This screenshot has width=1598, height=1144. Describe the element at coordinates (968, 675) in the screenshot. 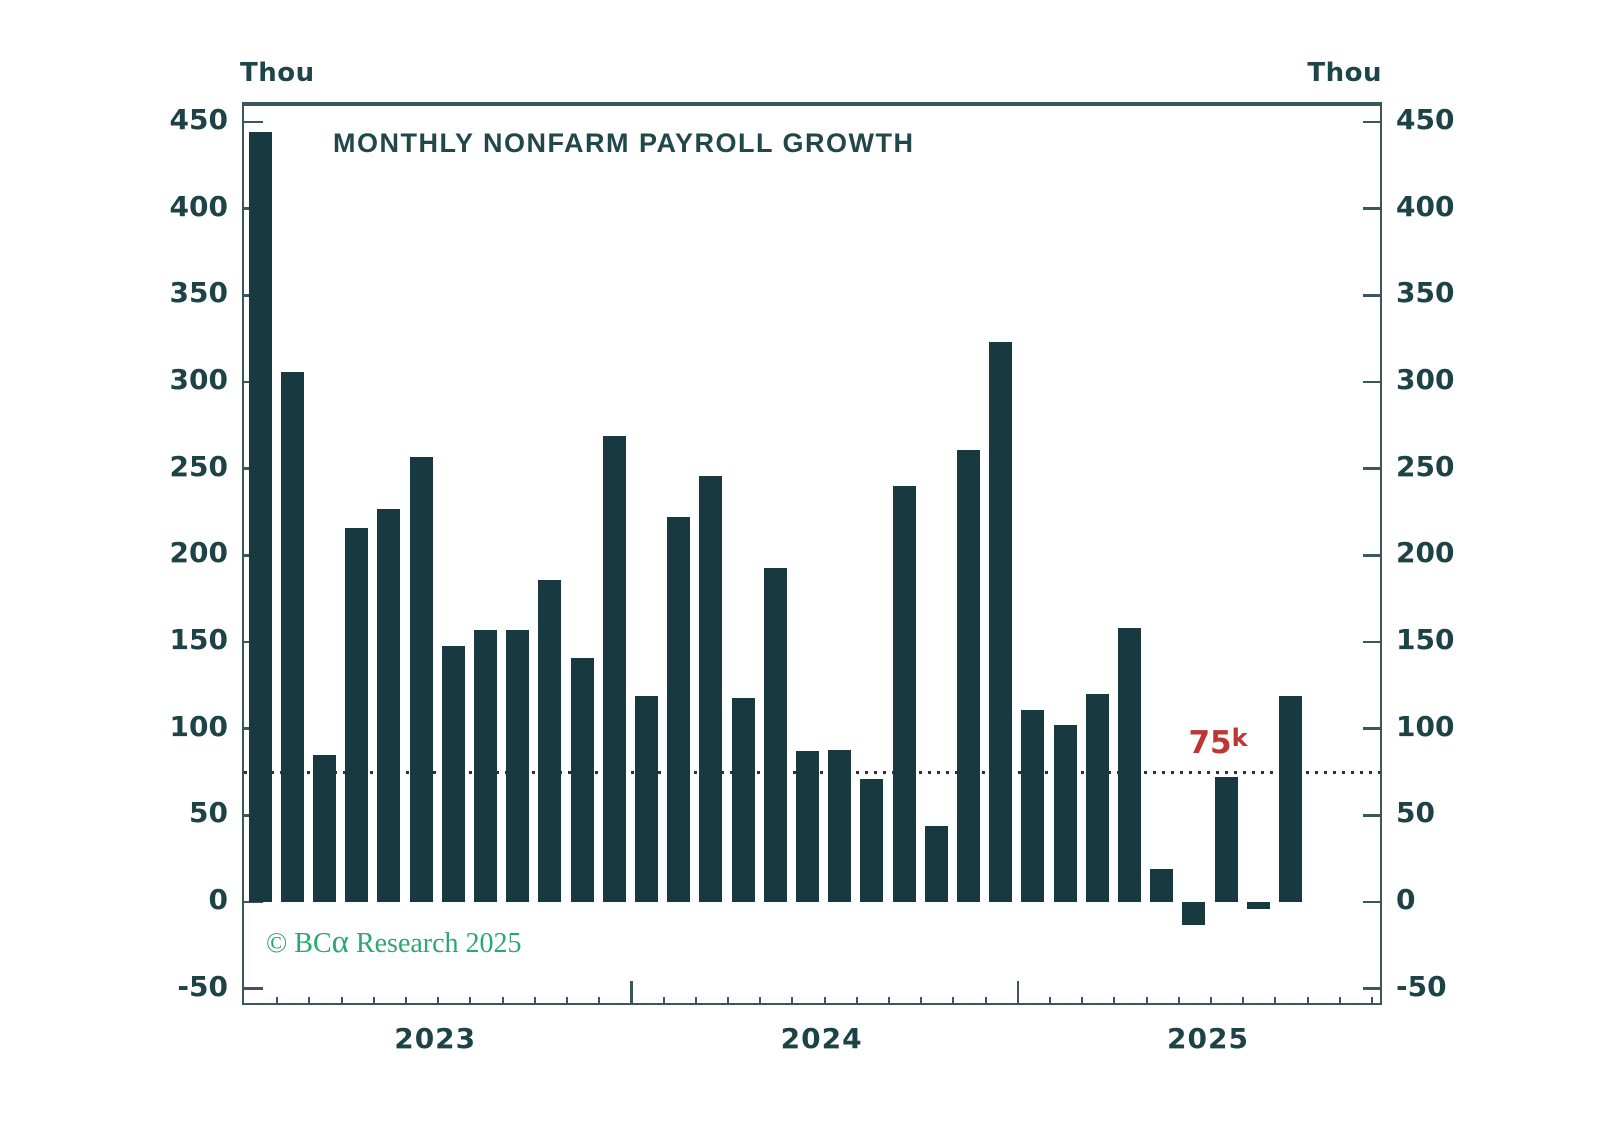

I see `bar-nov-2024` at that location.